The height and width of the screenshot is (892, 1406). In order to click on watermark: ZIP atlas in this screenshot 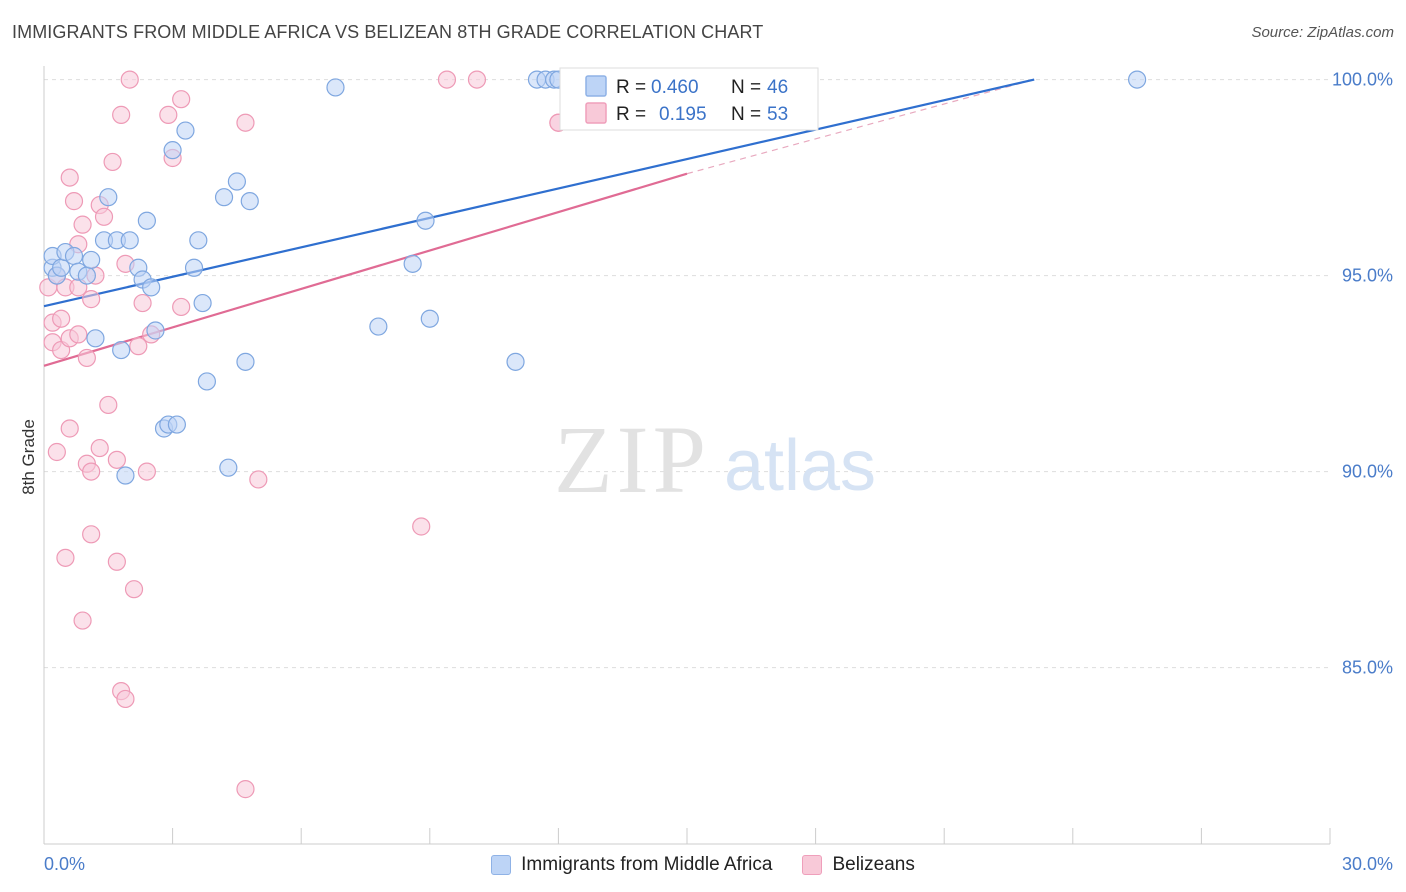, I will do `click(715, 459)`.